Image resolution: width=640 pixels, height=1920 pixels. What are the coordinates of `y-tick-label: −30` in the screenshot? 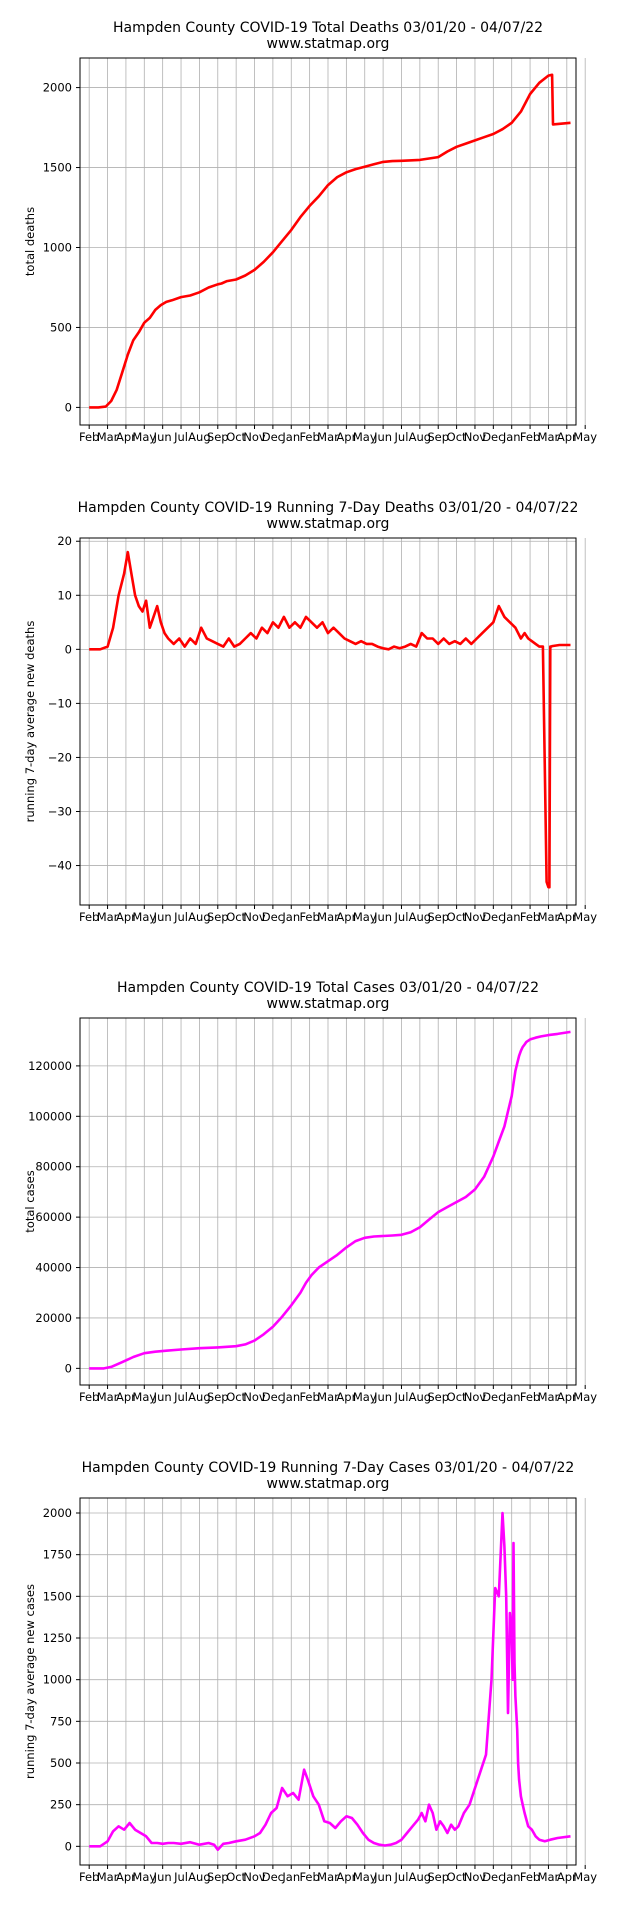 It's located at (60, 811).